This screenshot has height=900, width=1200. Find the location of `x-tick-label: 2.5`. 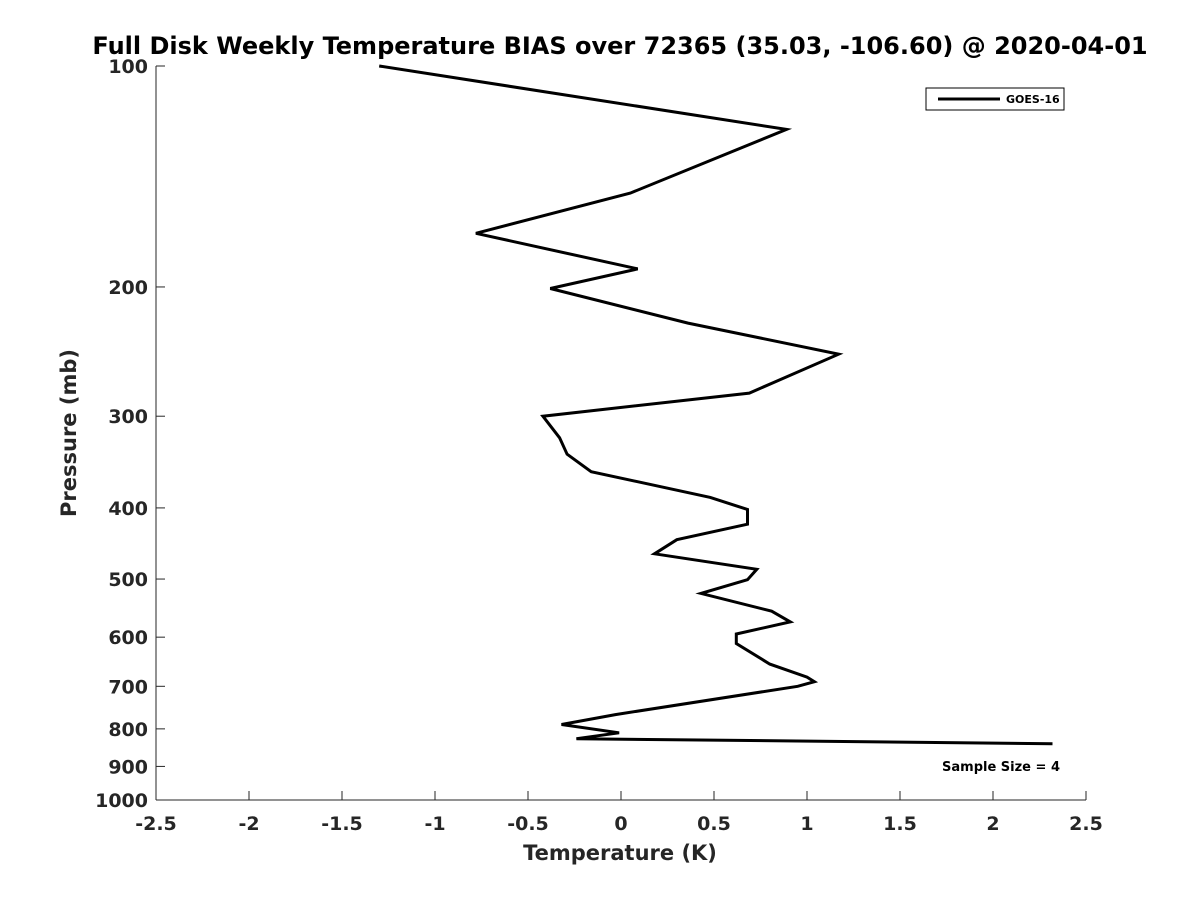

x-tick-label: 2.5 is located at coordinates (1086, 824).